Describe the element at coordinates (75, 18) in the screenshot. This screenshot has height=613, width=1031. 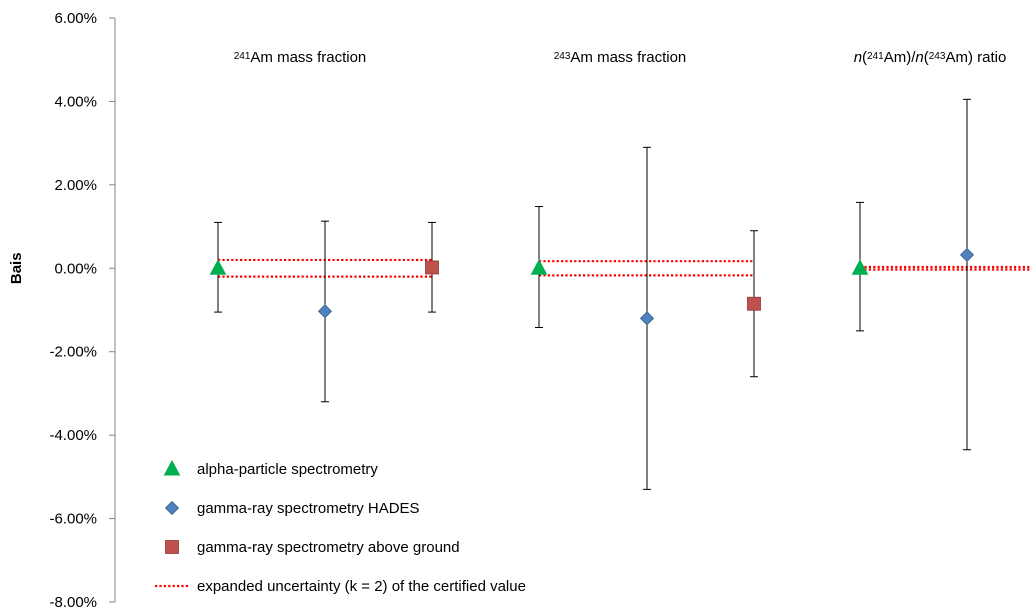
I see `y-tick-label: 6.00%` at that location.